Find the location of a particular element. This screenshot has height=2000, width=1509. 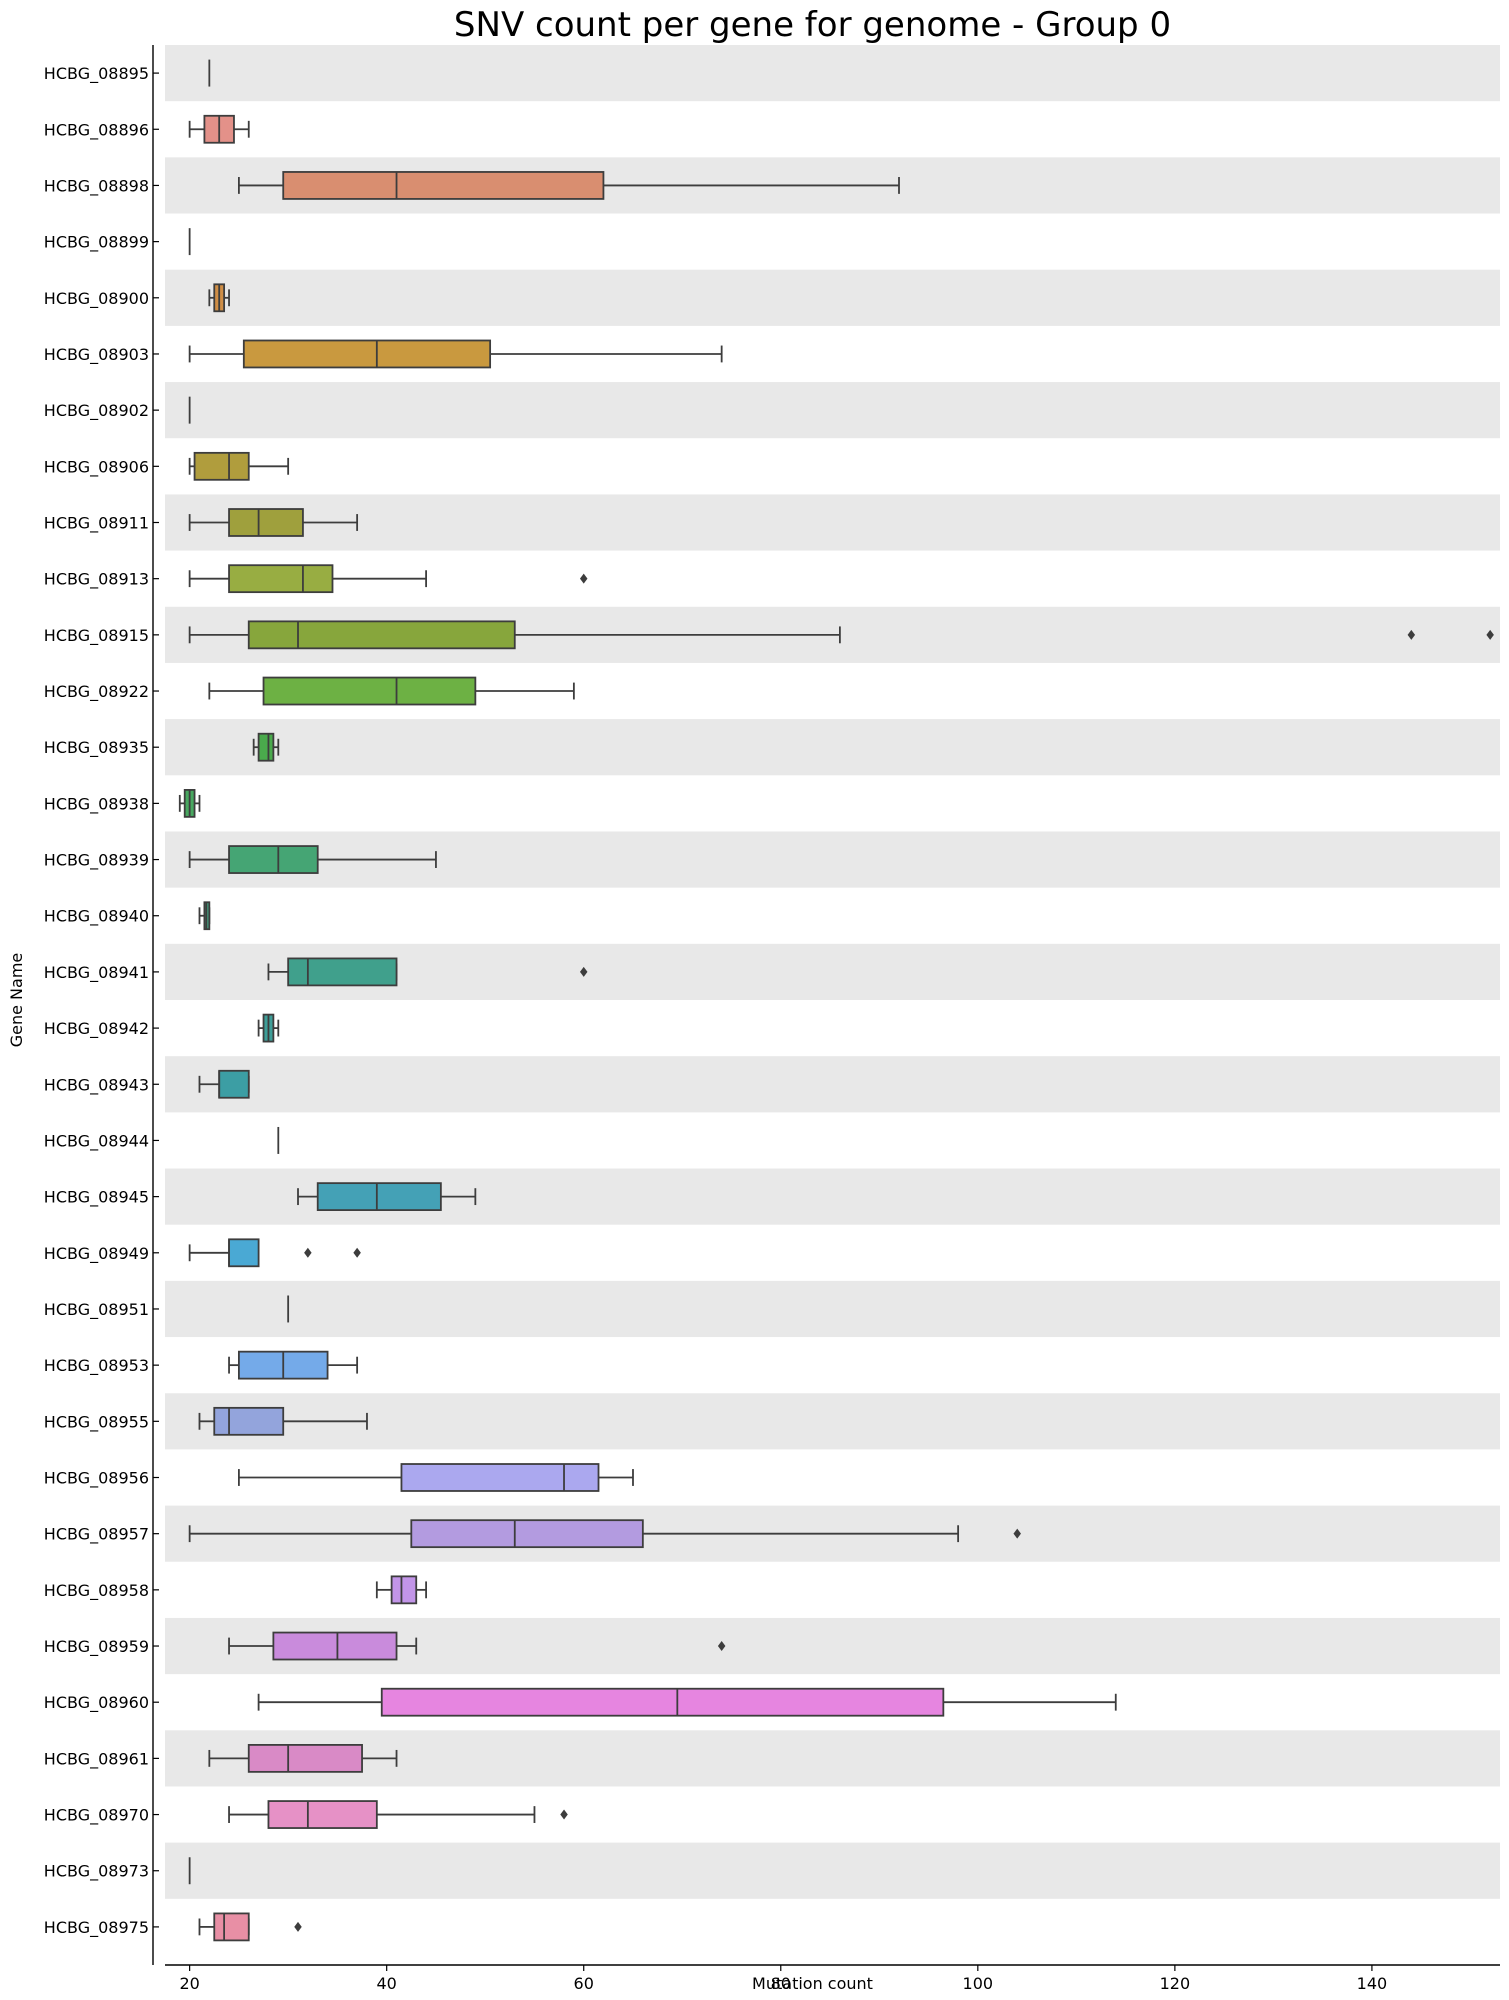

y-tick-label: HCBG_08961 is located at coordinates (96, 1759).